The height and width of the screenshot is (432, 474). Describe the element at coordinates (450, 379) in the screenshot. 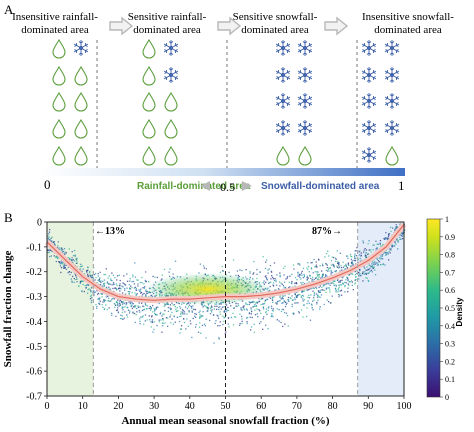

I see `colorbar-tick-label: 0.1` at that location.